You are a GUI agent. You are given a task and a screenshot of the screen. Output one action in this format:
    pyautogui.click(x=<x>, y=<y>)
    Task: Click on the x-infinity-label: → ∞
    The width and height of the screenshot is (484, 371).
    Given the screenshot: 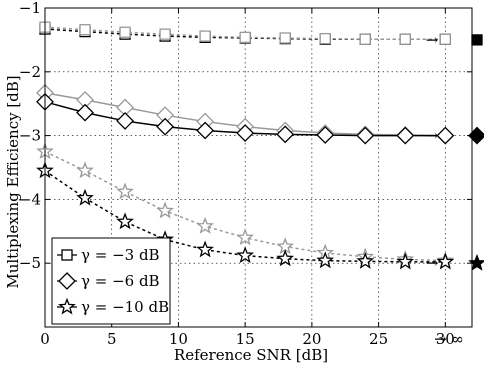 What is the action you would take?
    pyautogui.click(x=449, y=339)
    